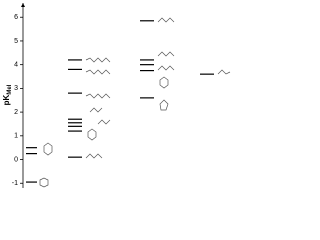 The image size is (320, 240). I want to click on y-label-sub: MeI, so click(10, 89).